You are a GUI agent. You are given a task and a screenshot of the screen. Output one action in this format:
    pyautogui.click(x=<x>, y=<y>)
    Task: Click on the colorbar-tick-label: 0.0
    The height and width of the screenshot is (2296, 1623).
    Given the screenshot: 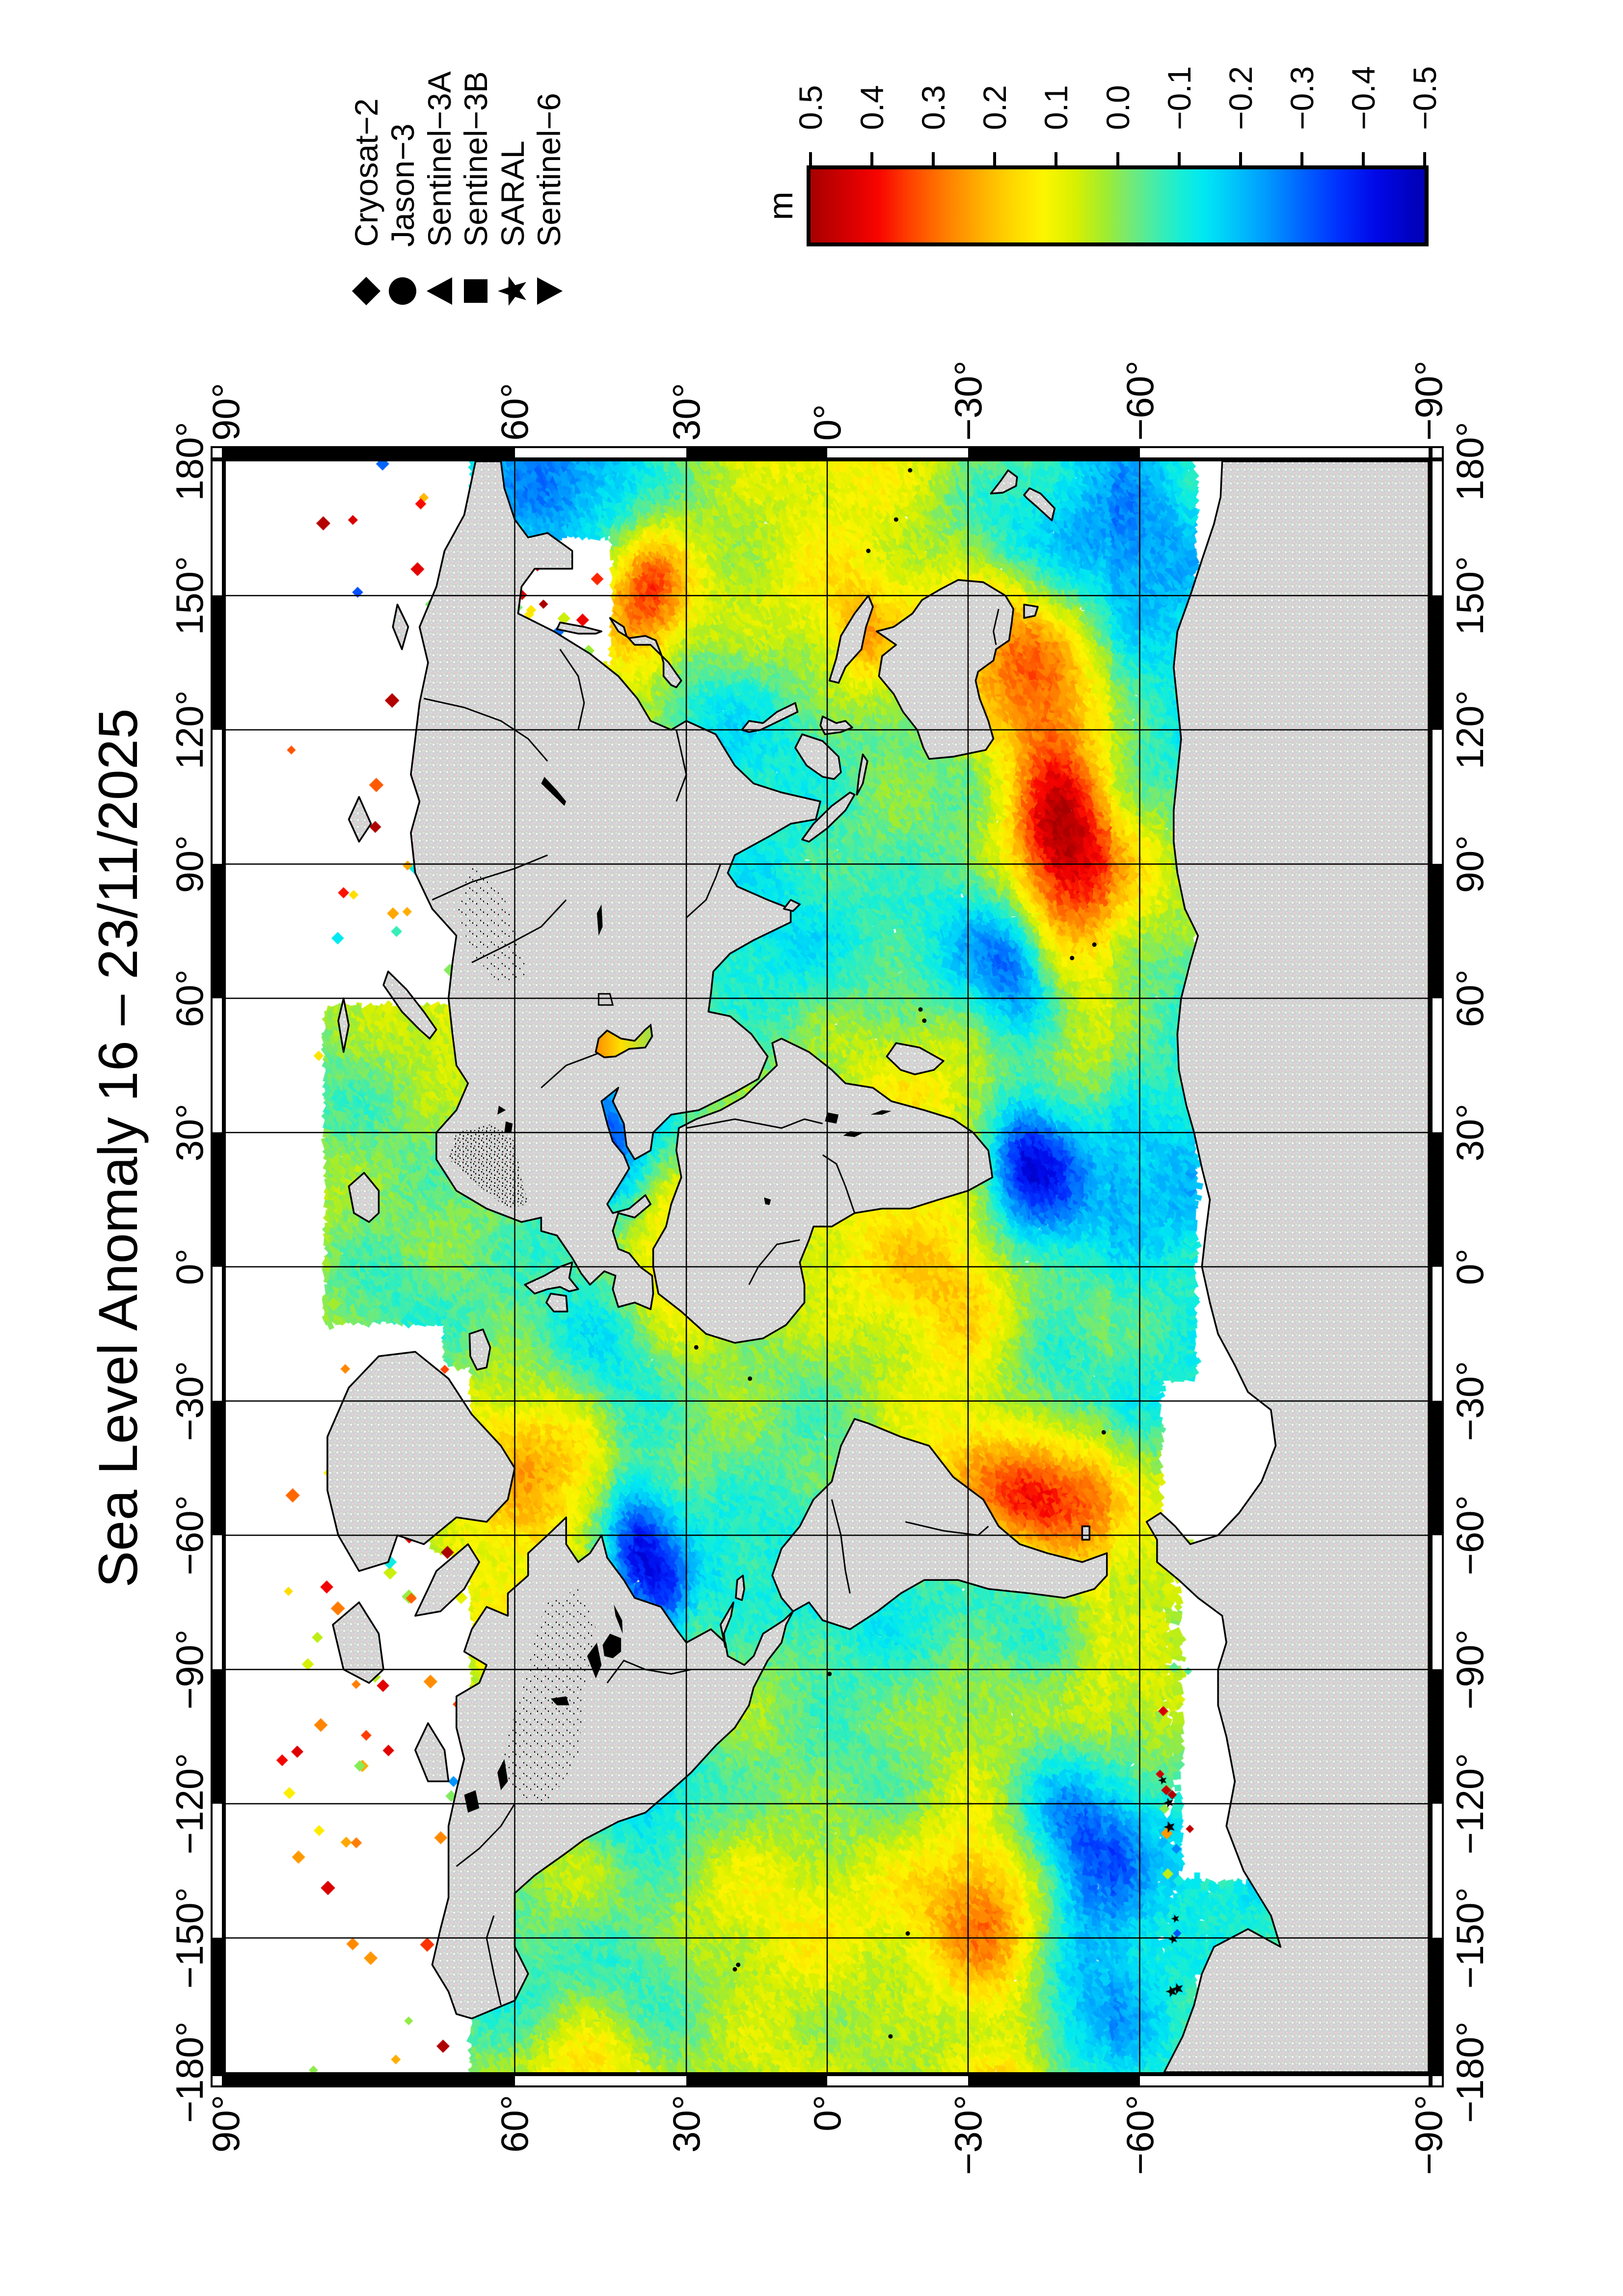 What is the action you would take?
    pyautogui.click(x=1117, y=108)
    